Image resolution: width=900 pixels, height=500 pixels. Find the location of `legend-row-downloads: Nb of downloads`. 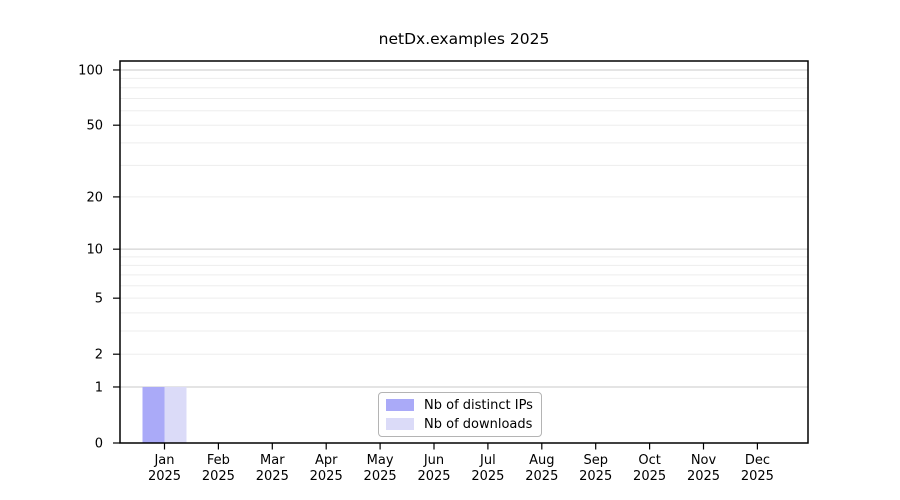

legend-row-downloads: Nb of downloads is located at coordinates (463, 424).